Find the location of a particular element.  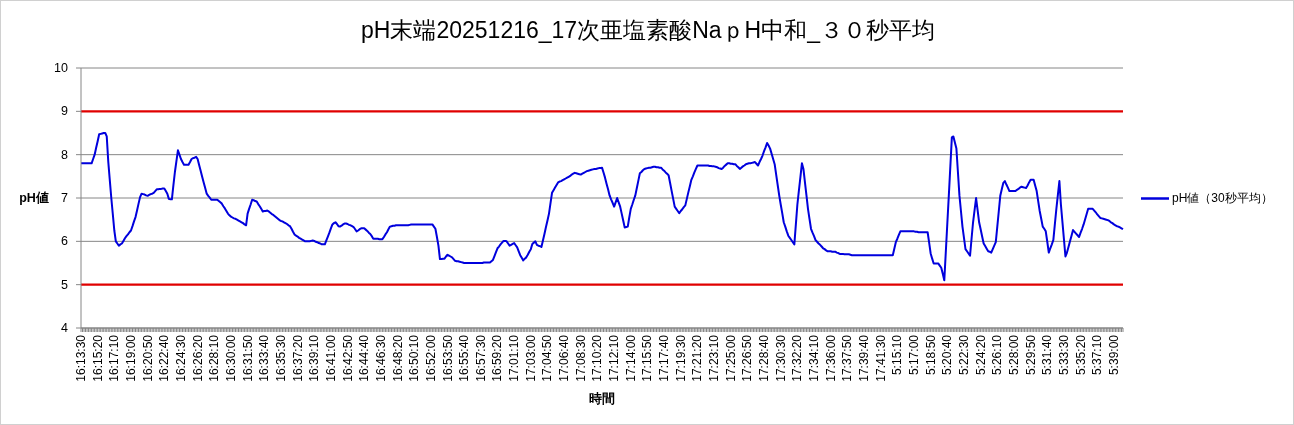

x-tick-label: 5:29:50 is located at coordinates (1030, 355).